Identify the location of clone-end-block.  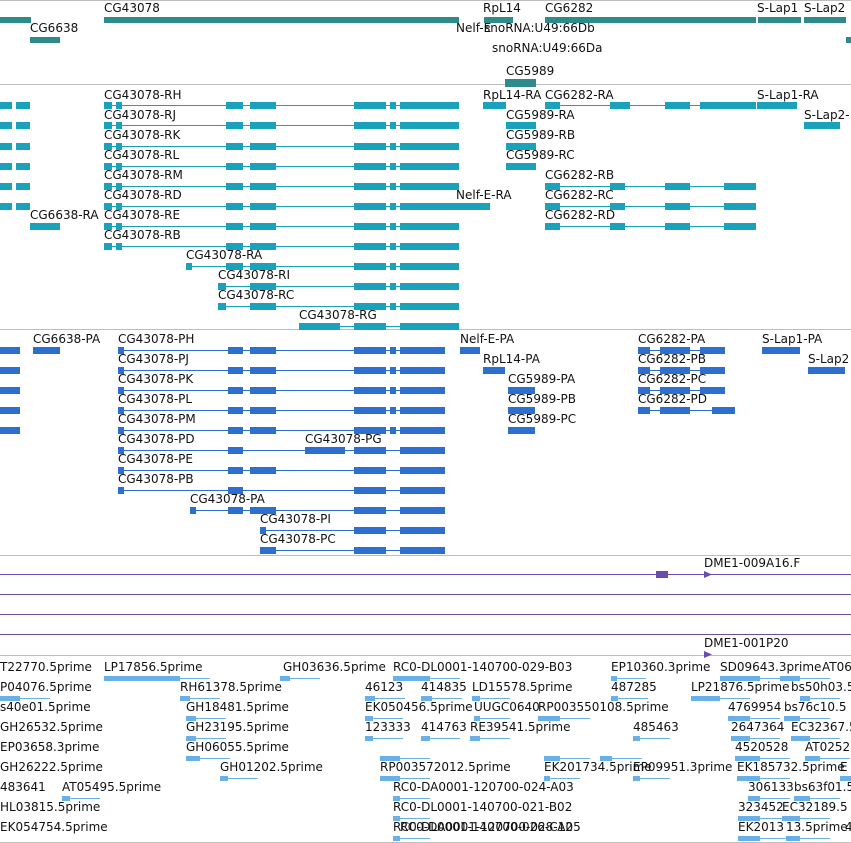
(662, 574).